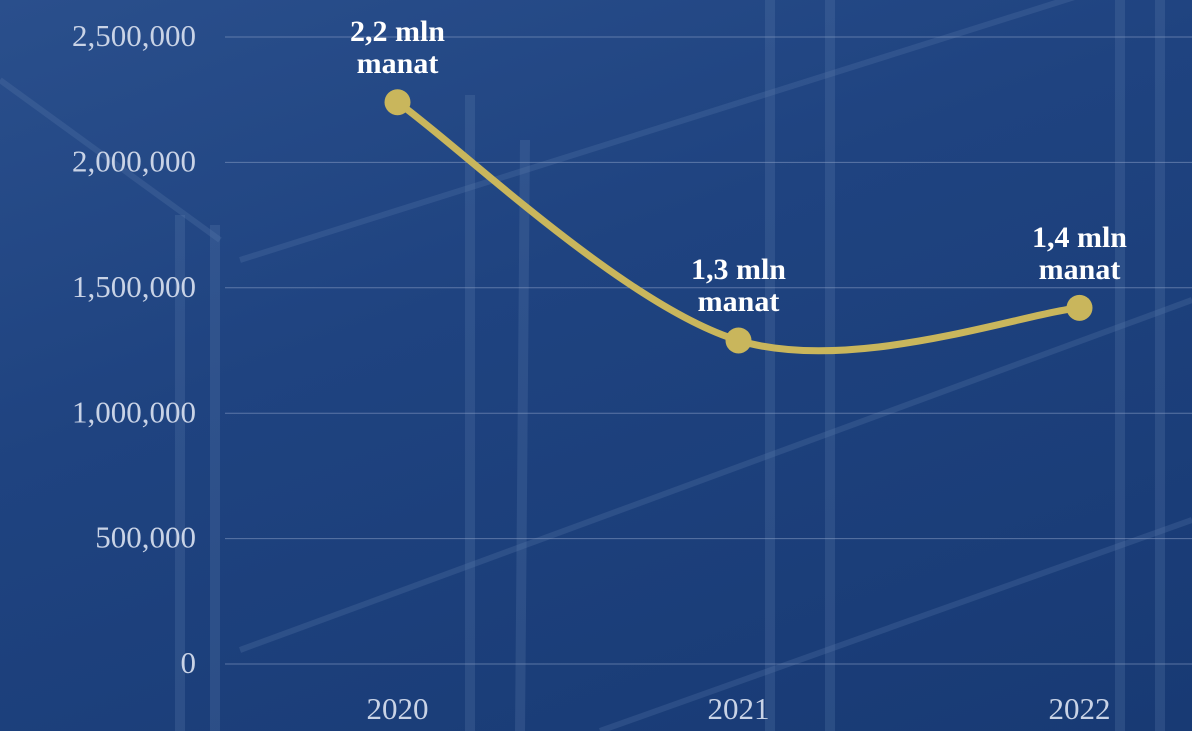 The height and width of the screenshot is (731, 1192). I want to click on y-tick-label: 0, so click(189, 662).